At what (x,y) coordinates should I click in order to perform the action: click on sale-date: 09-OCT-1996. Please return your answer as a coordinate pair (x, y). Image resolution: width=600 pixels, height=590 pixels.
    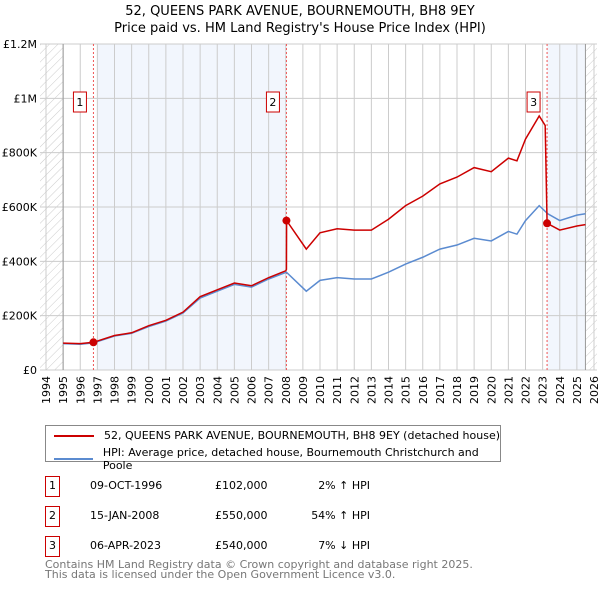
    Looking at the image, I should click on (126, 485).